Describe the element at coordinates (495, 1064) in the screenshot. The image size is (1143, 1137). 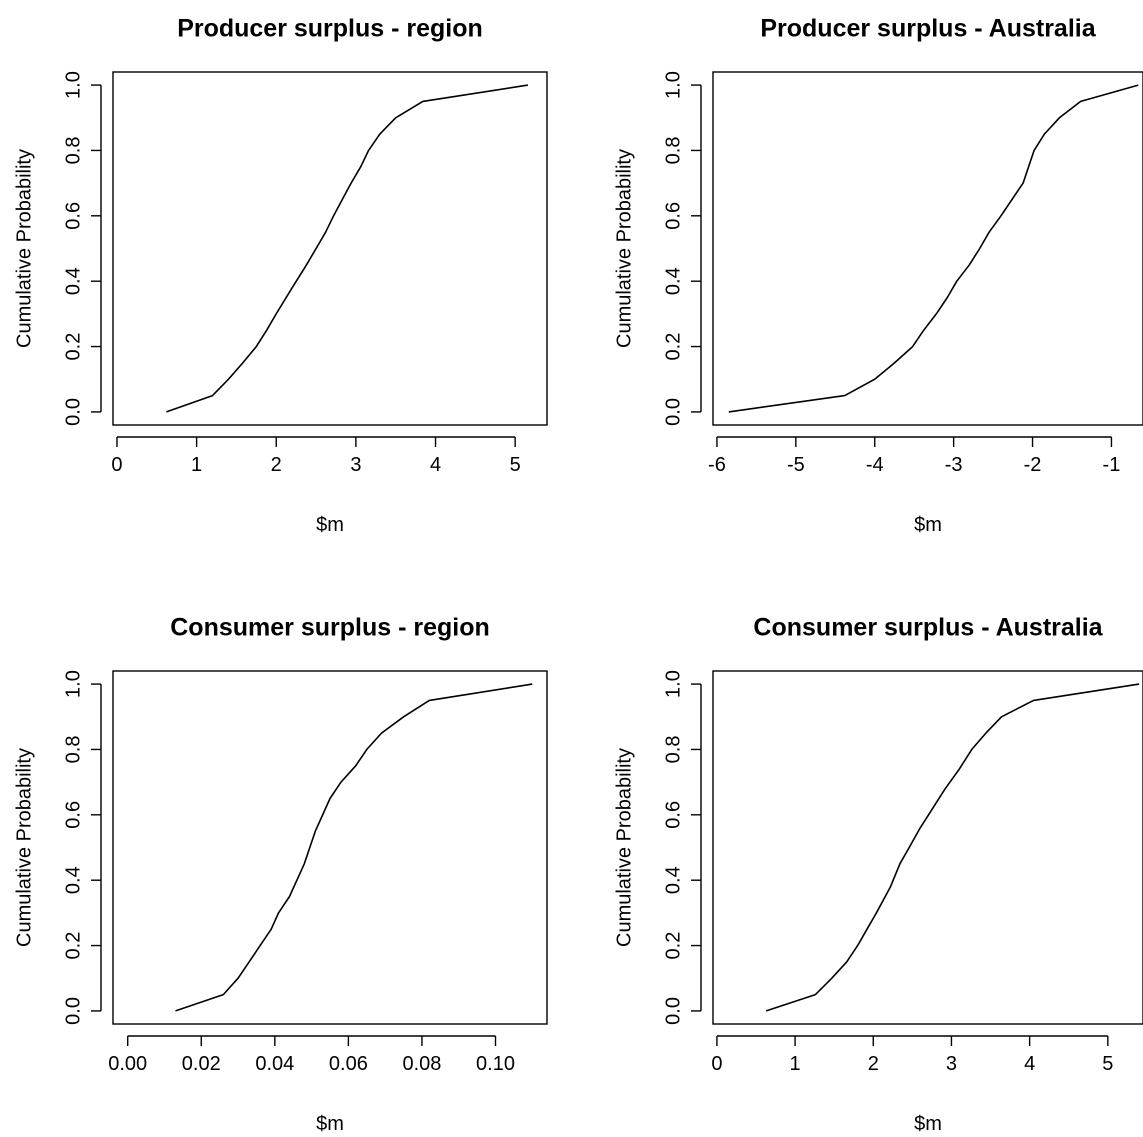
I see `x-tick-label: 0.10` at that location.